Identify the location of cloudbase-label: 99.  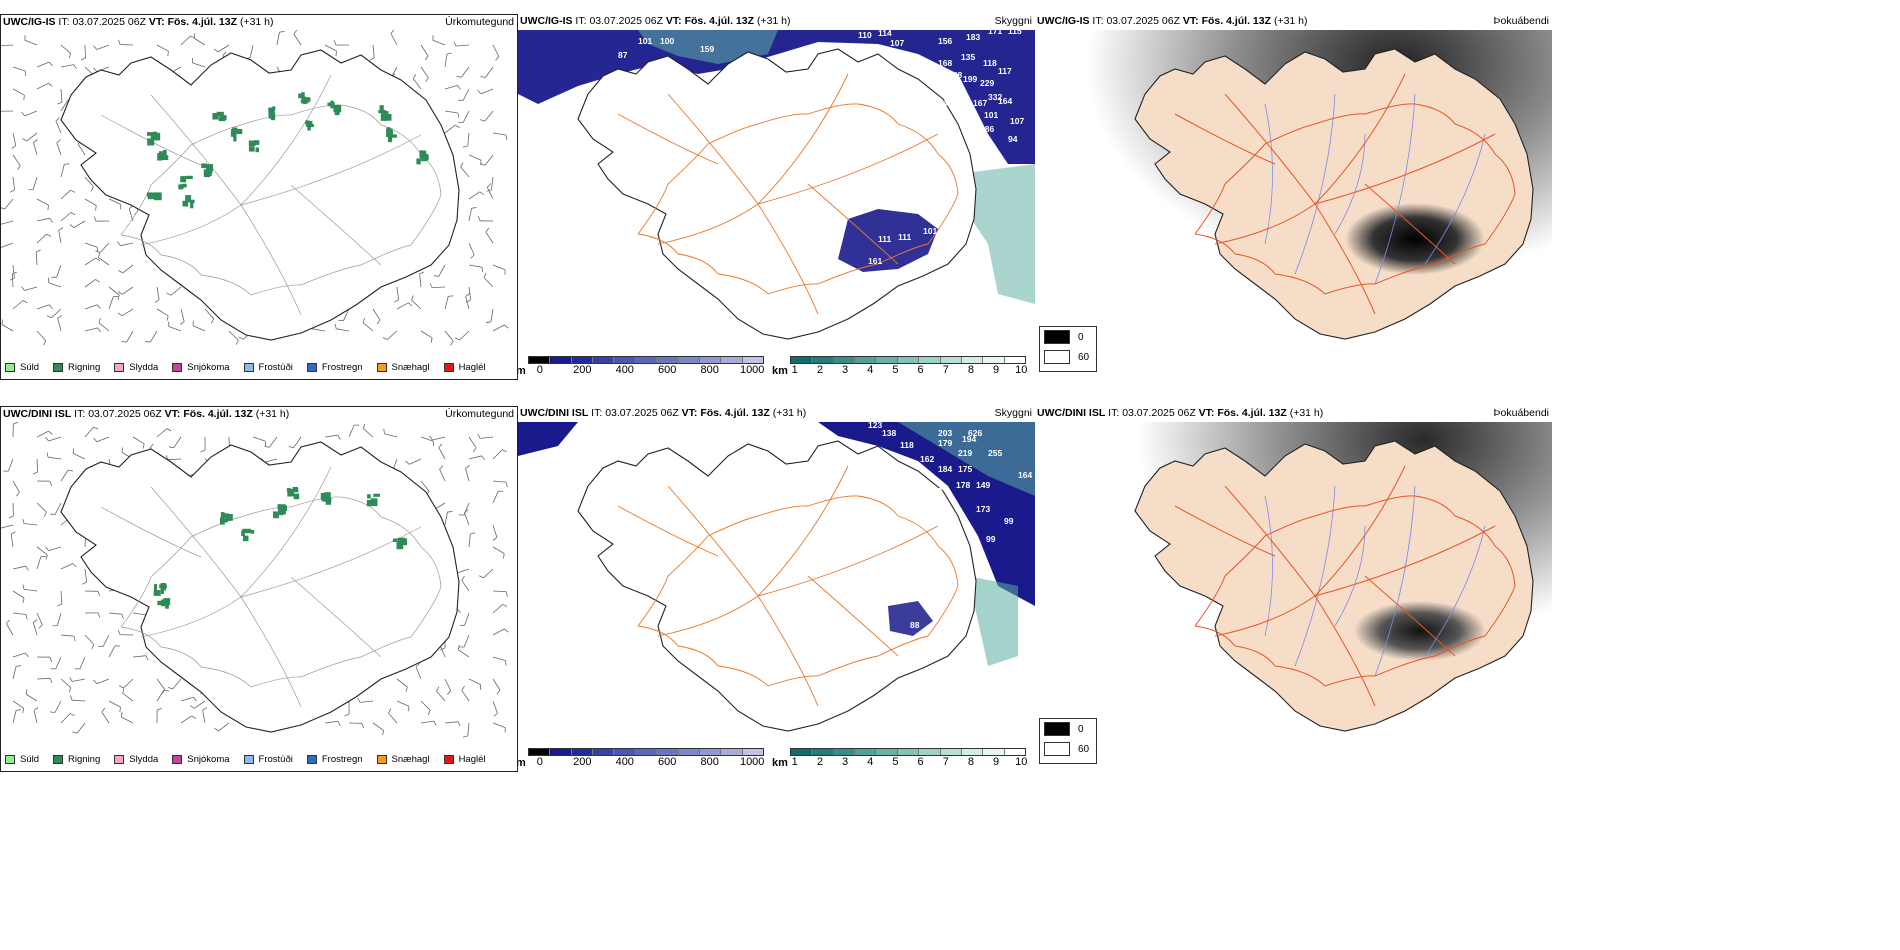
(1009, 521).